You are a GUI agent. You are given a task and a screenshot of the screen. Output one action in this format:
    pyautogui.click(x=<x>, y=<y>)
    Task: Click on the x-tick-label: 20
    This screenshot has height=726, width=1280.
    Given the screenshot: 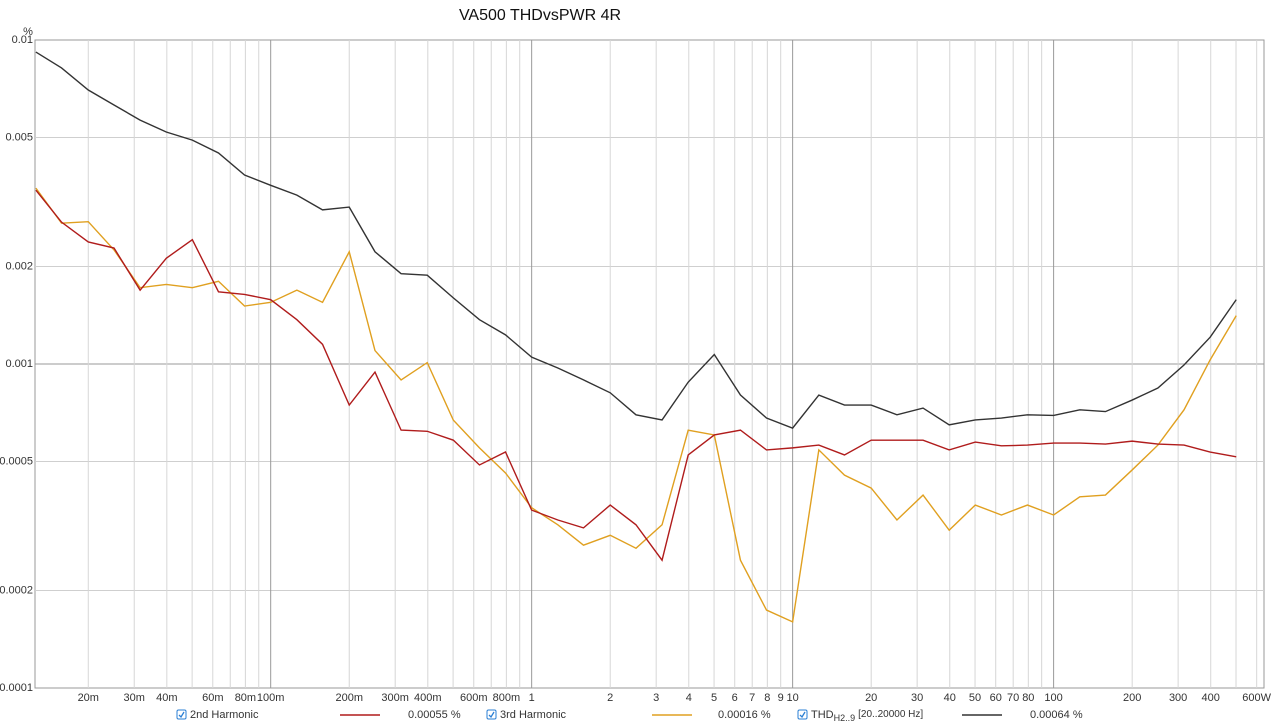 What is the action you would take?
    pyautogui.click(x=871, y=698)
    